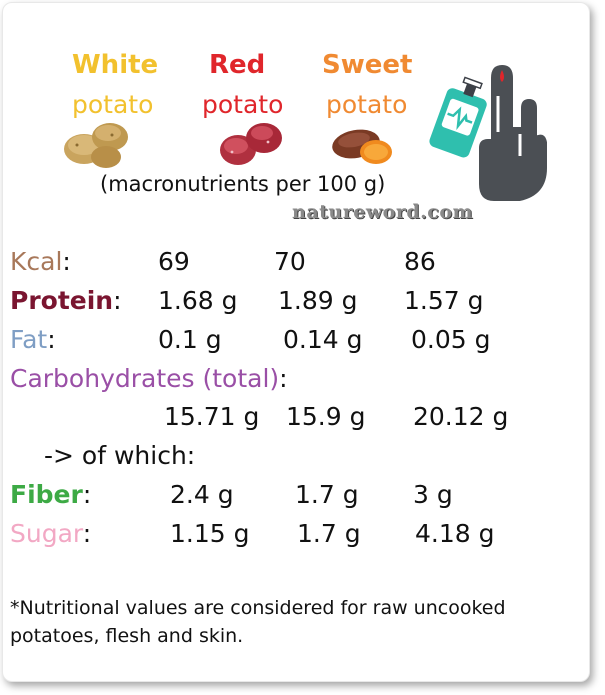  What do you see at coordinates (451, 339) in the screenshot?
I see `fat-sweet-value: 0.05 g` at bounding box center [451, 339].